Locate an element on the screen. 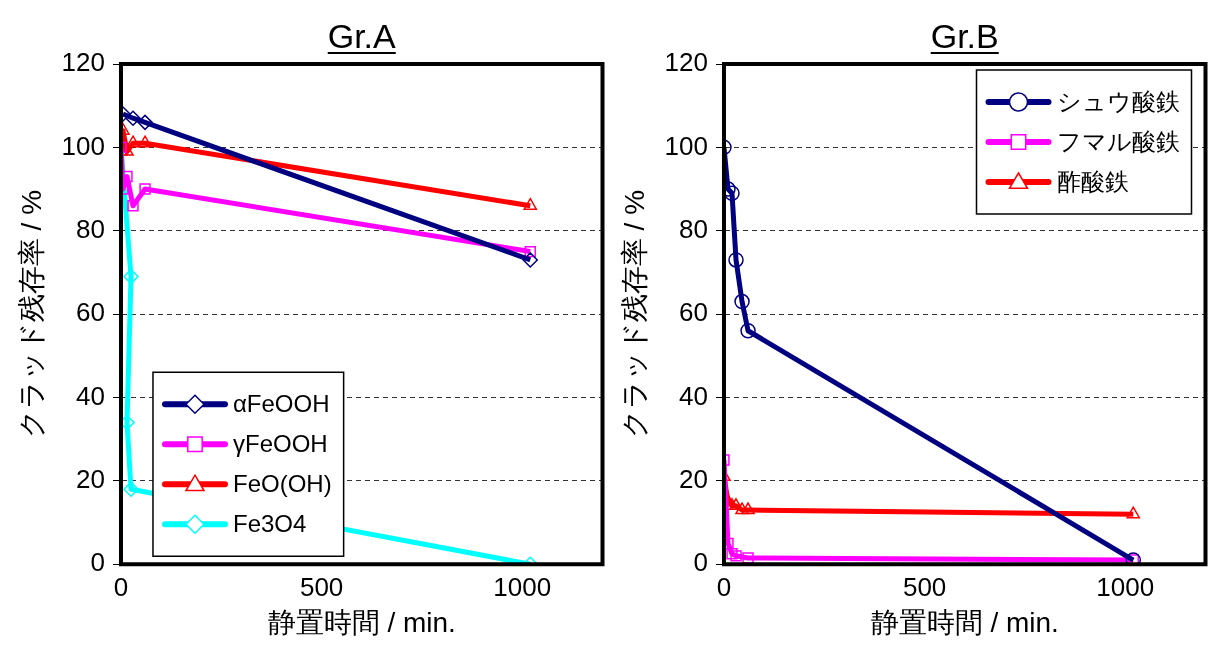  chart-title: Gr.B is located at coordinates (964, 36).